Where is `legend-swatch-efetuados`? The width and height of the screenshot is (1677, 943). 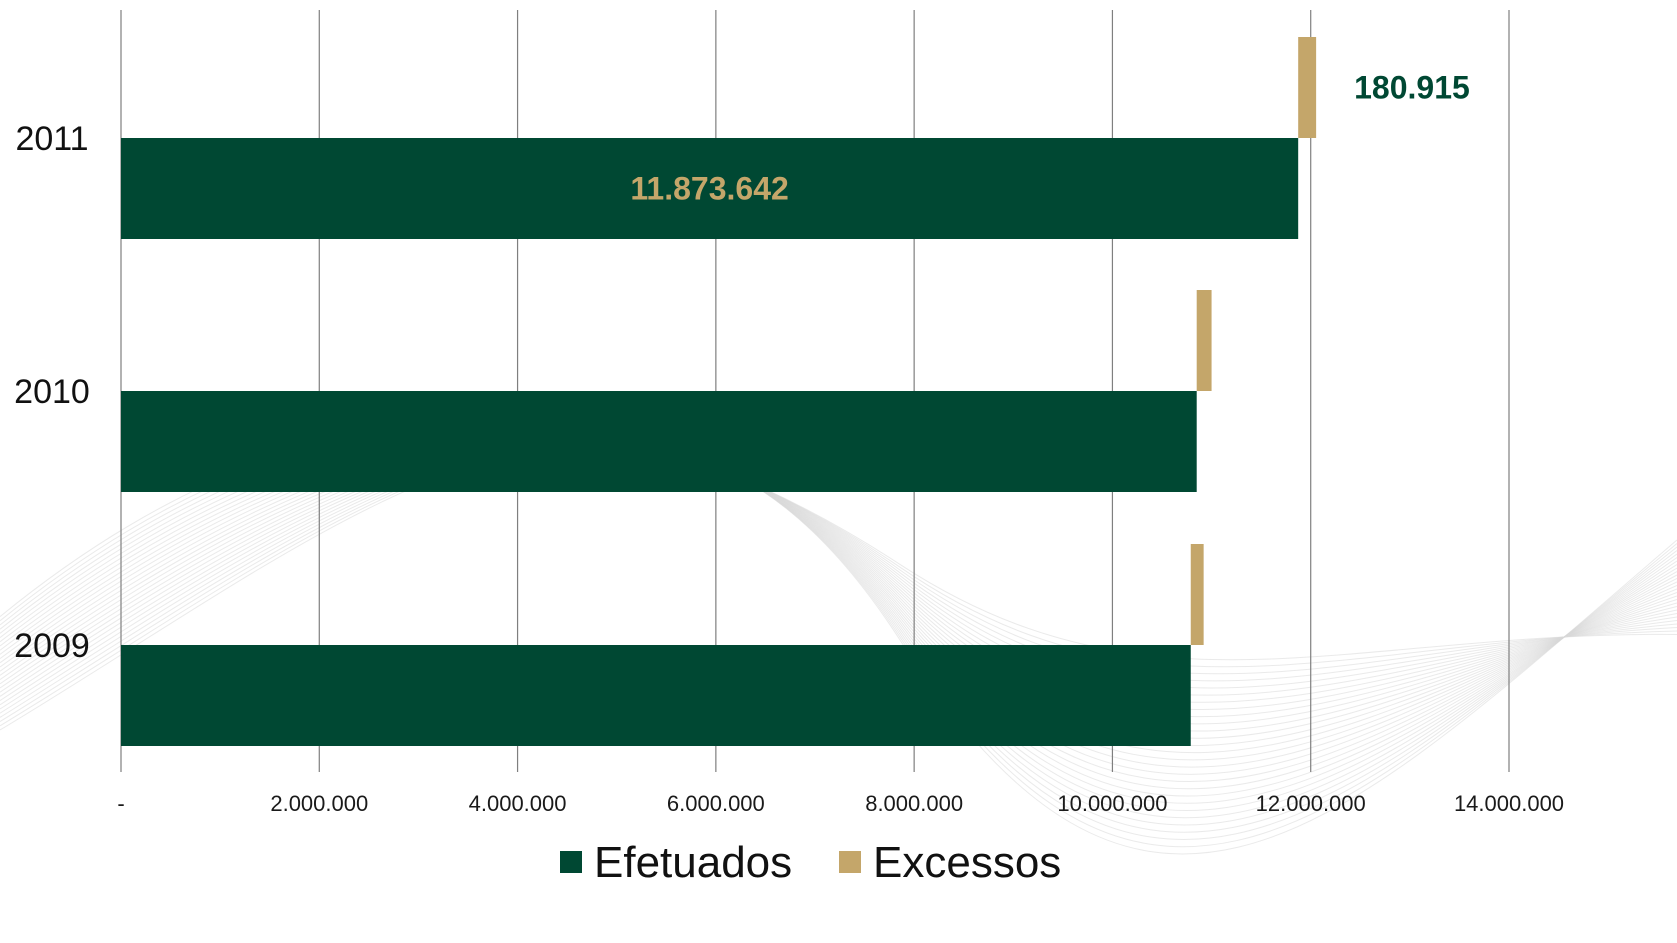
legend-swatch-efetuados is located at coordinates (571, 862).